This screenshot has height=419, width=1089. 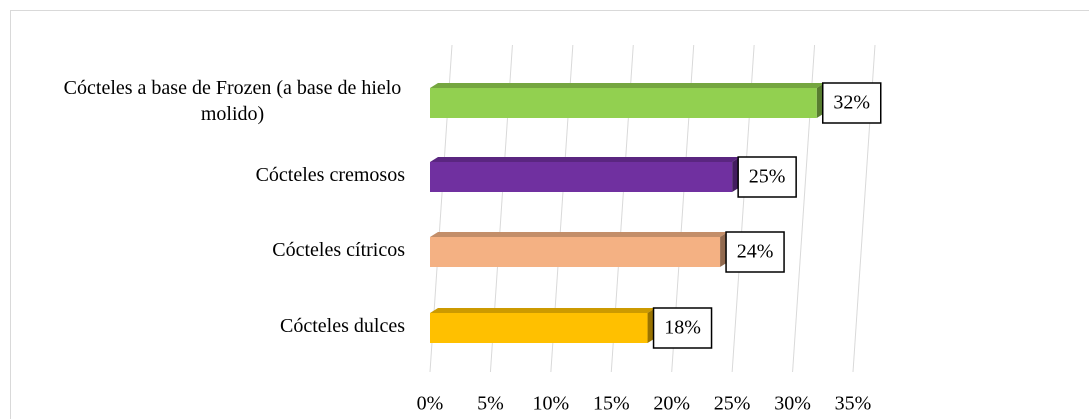 What do you see at coordinates (342, 326) in the screenshot?
I see `y-tick-label: Cócteles dulces` at bounding box center [342, 326].